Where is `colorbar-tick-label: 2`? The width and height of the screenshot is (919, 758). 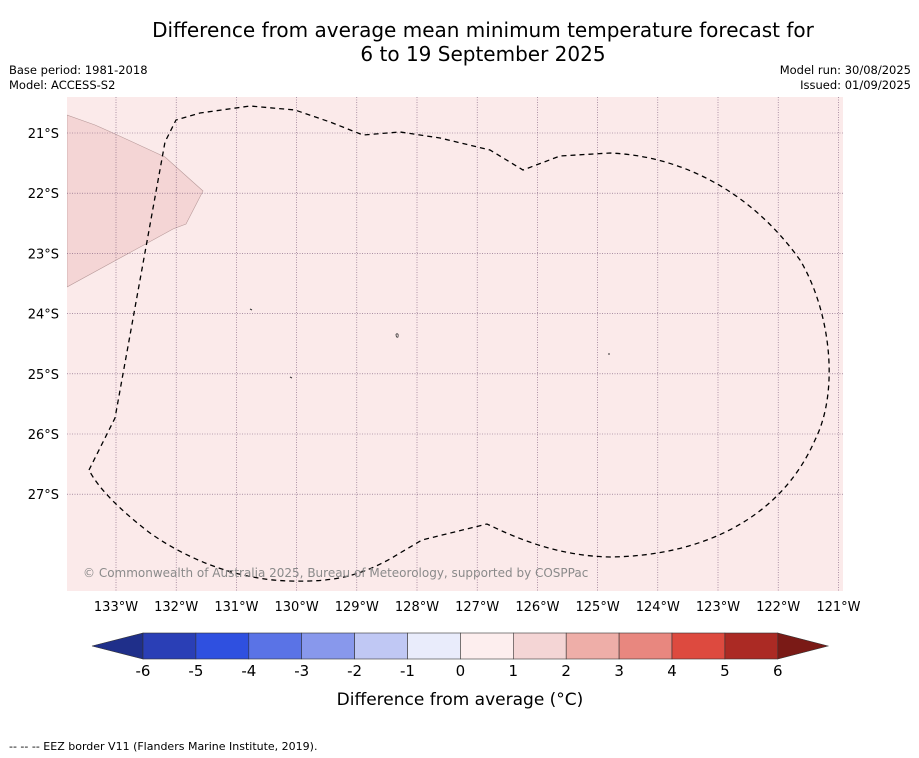 colorbar-tick-label: 2 is located at coordinates (566, 671).